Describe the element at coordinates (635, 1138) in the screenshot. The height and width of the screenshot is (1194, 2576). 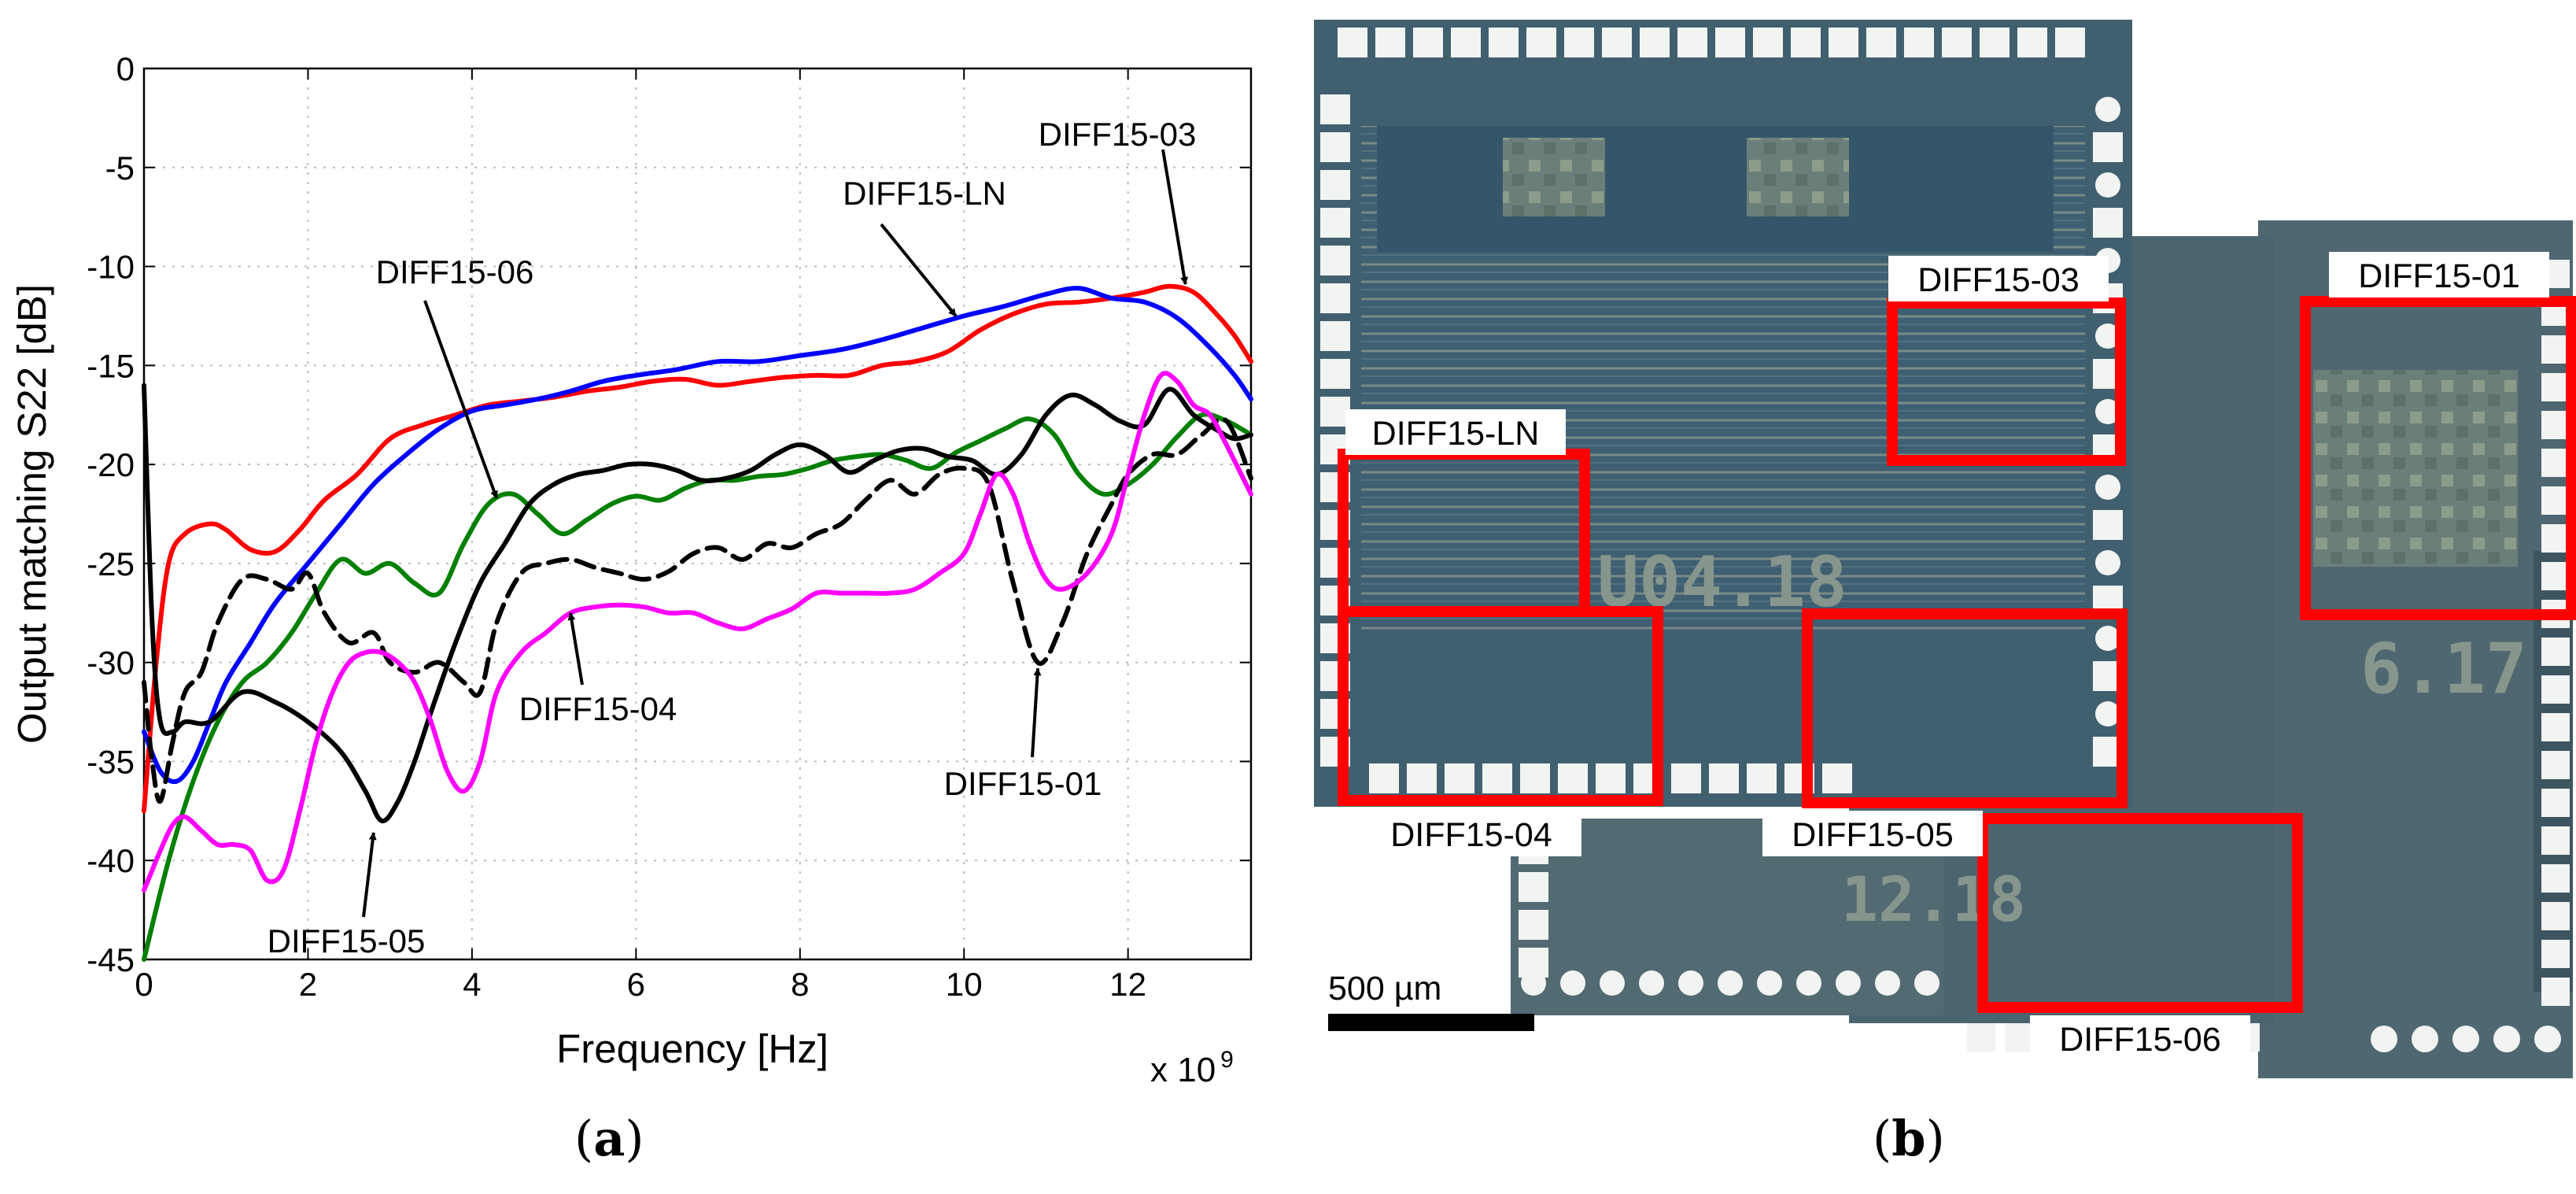
I see `caption-a-close: )` at that location.